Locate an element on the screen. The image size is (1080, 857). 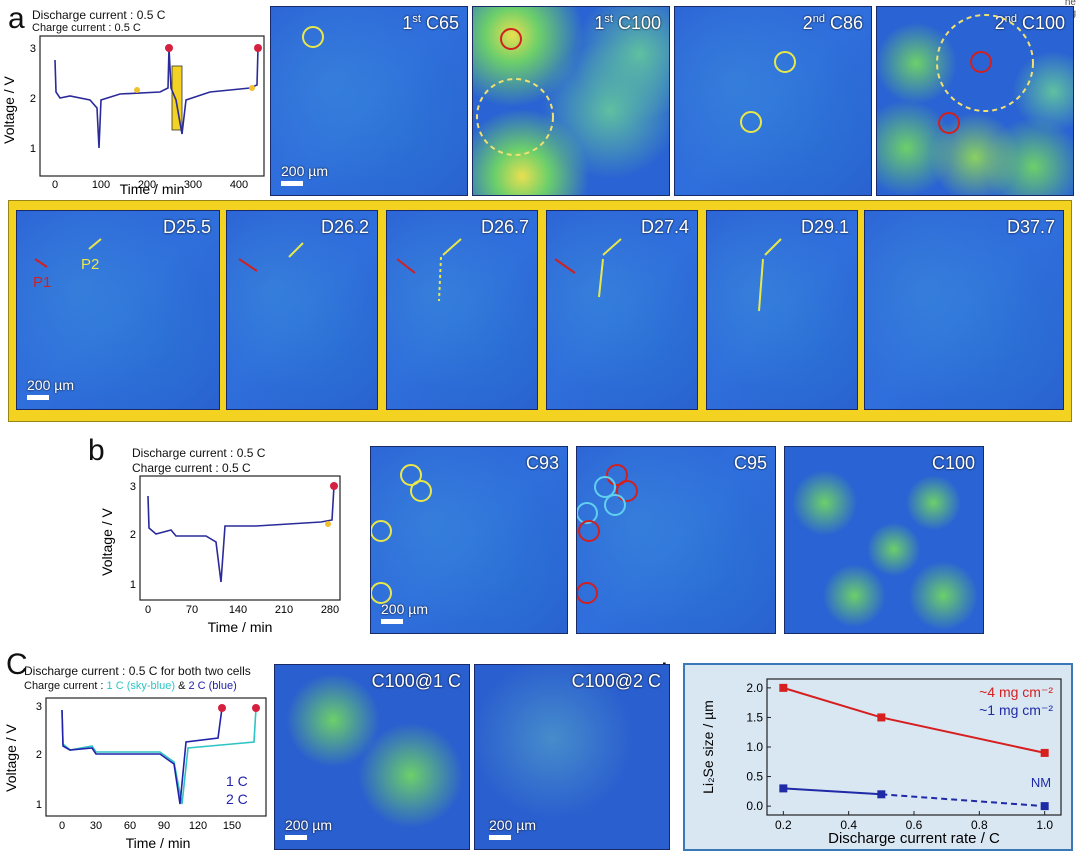
d-ytick-label: 0.5 is located at coordinates (754, 777).